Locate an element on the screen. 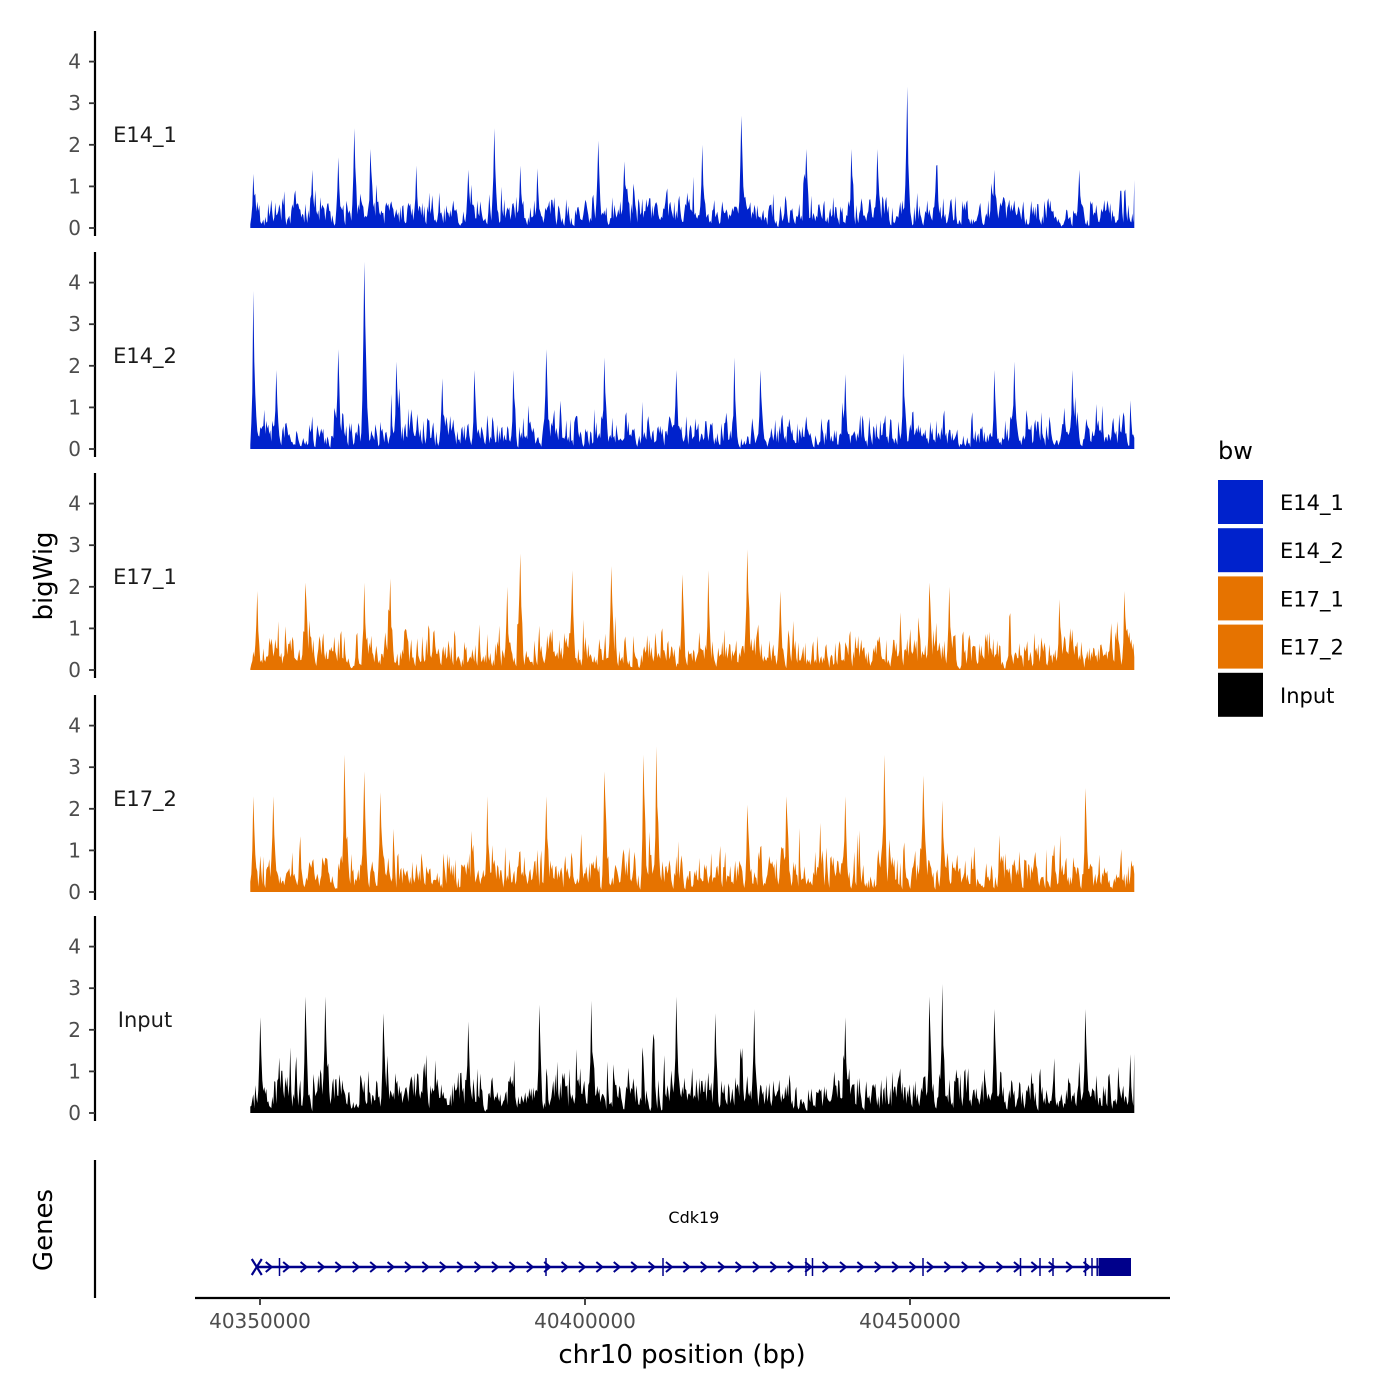 The image size is (1400, 1400). y-axis-title: bigWig is located at coordinates (44, 575).